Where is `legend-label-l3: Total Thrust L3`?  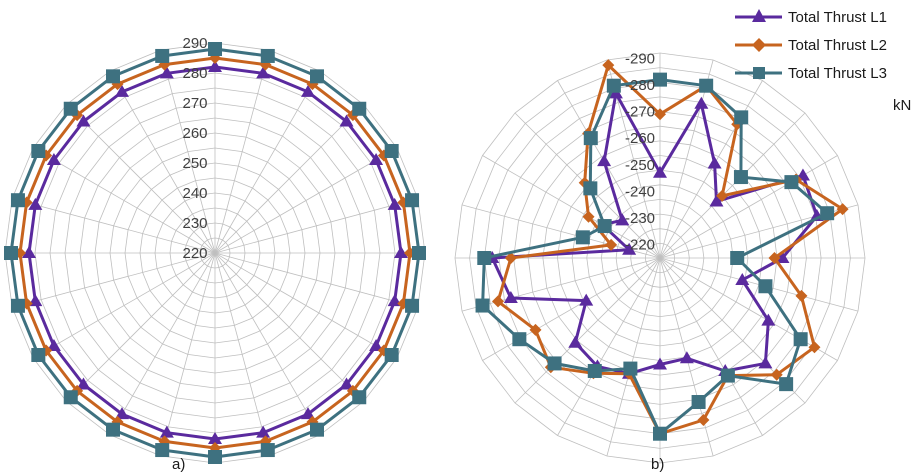
legend-label-l3: Total Thrust L3 is located at coordinates (837, 73).